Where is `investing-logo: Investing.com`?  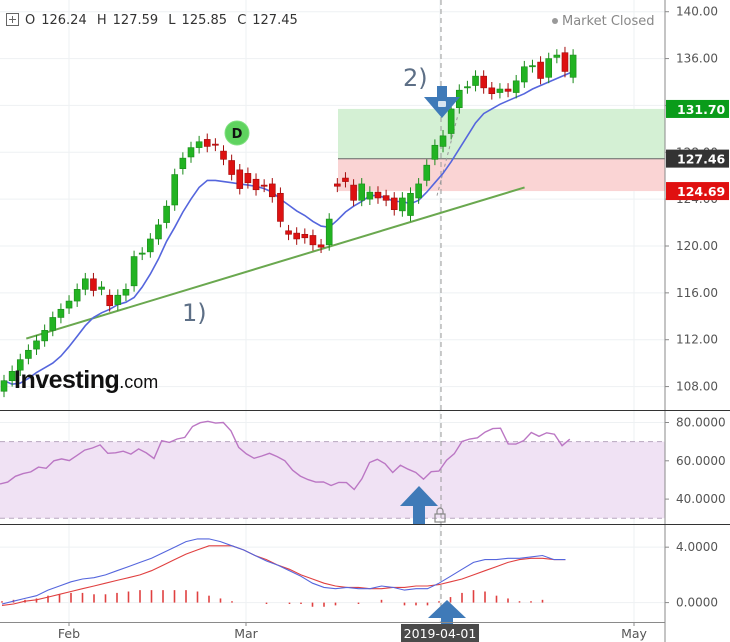
investing-logo: Investing.com is located at coordinates (86, 380).